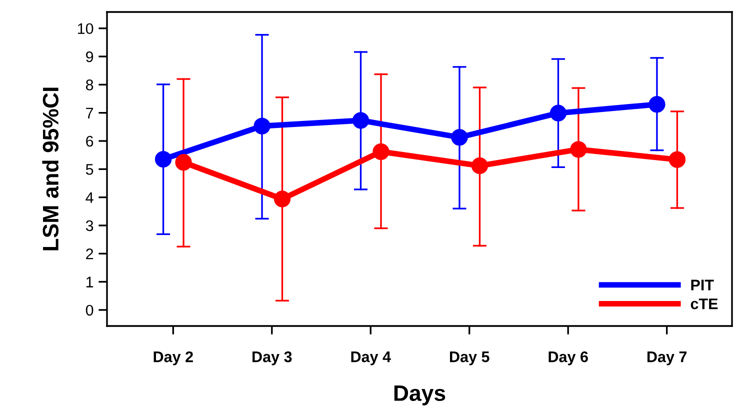 This screenshot has width=750, height=411. What do you see at coordinates (90, 254) in the screenshot?
I see `y-tick-label: 2` at bounding box center [90, 254].